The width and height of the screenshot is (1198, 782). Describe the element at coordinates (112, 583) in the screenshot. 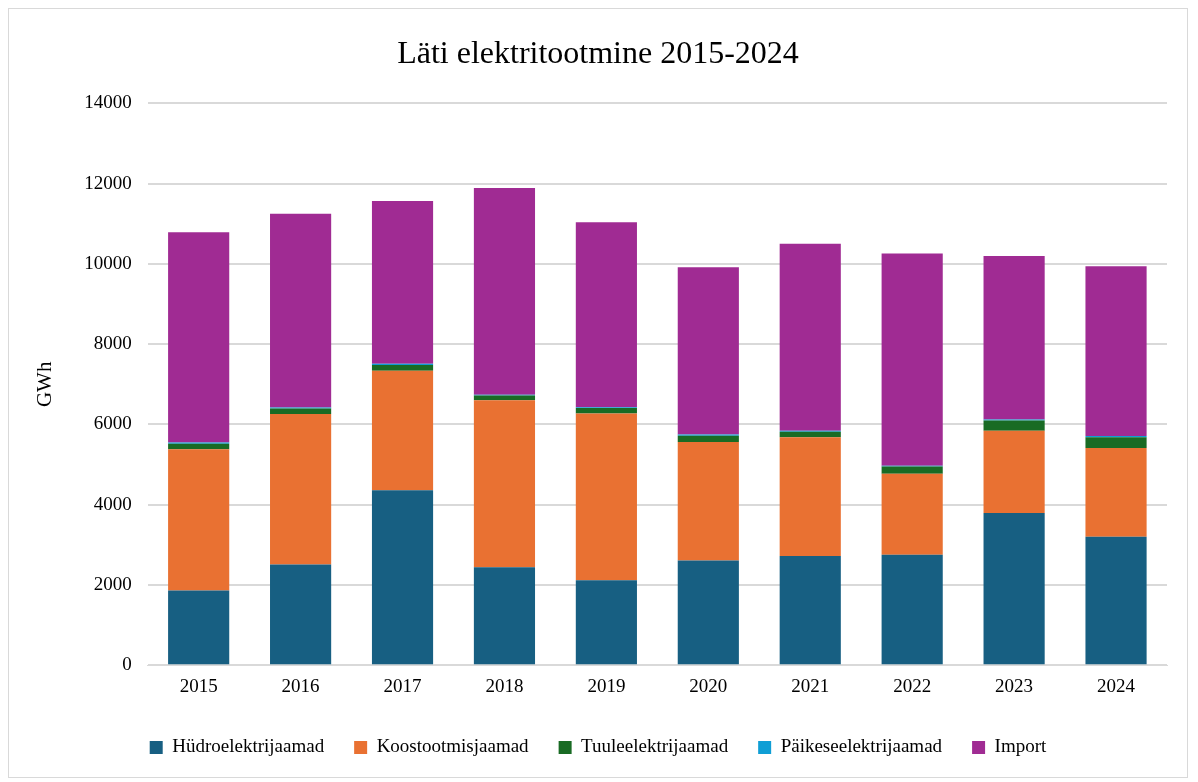

I see `y-tick-label: 2000` at that location.